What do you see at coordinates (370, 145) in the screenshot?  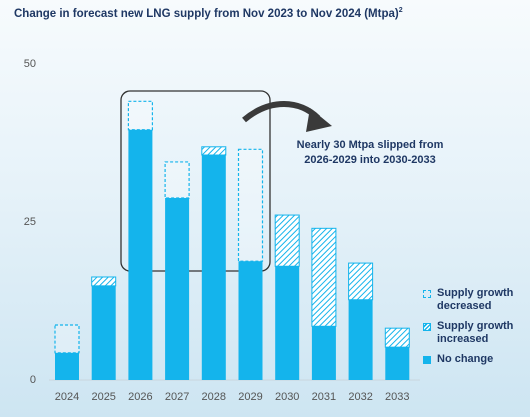 I see `annotation: Nearly 30 Mtpa slipped from` at bounding box center [370, 145].